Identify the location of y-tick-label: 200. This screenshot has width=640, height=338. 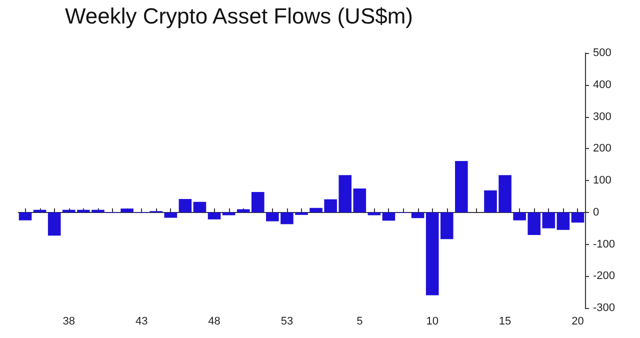
(602, 148).